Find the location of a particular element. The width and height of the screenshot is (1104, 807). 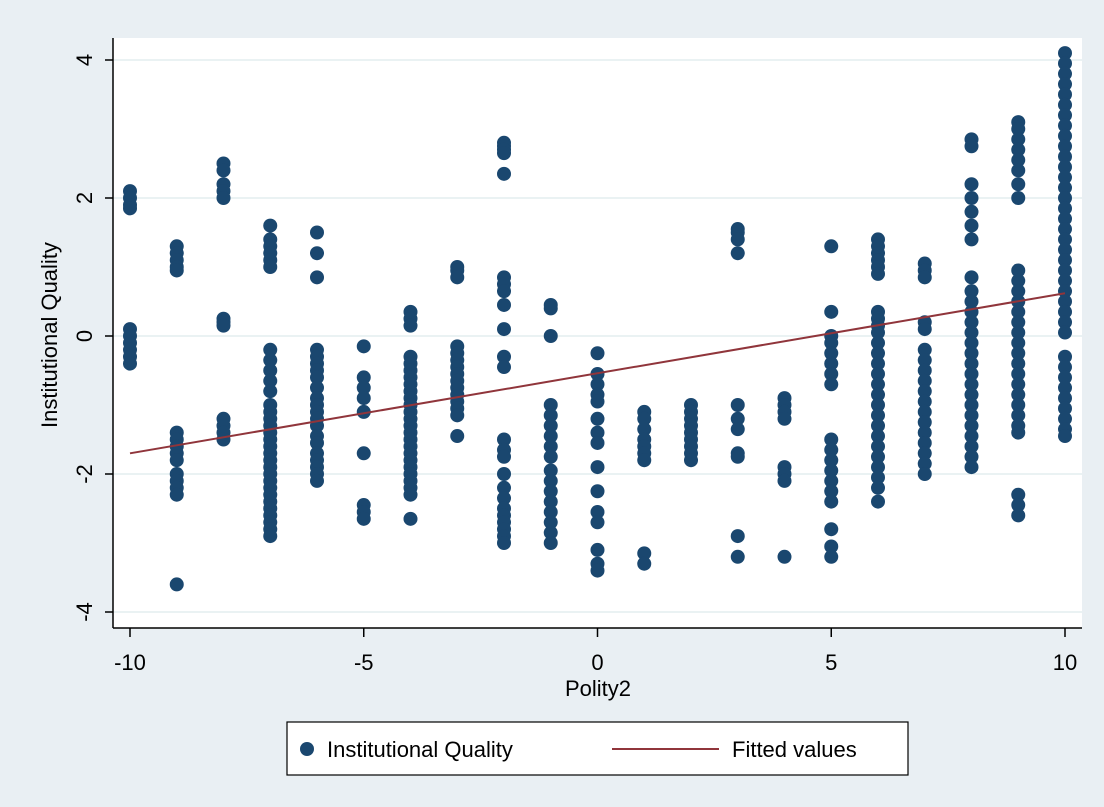

y-tick-label: 0 is located at coordinates (84, 336).